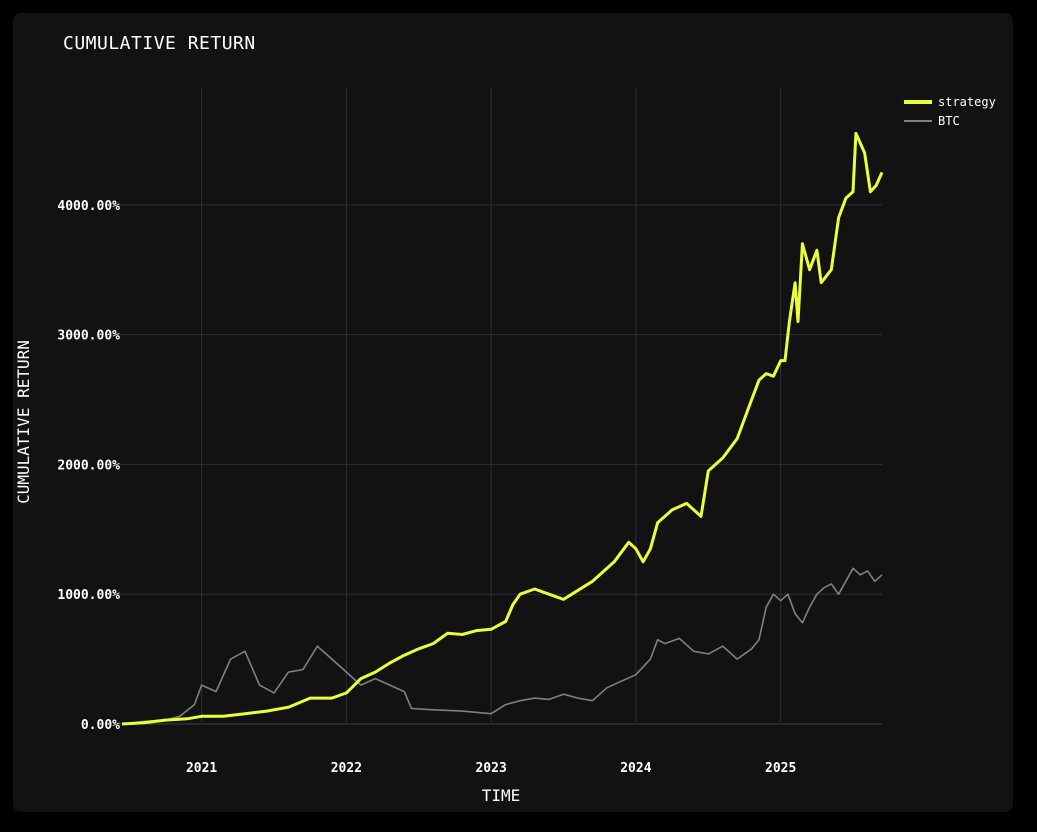  What do you see at coordinates (88, 595) in the screenshot?
I see `y-tick-label: 1000.00%` at bounding box center [88, 595].